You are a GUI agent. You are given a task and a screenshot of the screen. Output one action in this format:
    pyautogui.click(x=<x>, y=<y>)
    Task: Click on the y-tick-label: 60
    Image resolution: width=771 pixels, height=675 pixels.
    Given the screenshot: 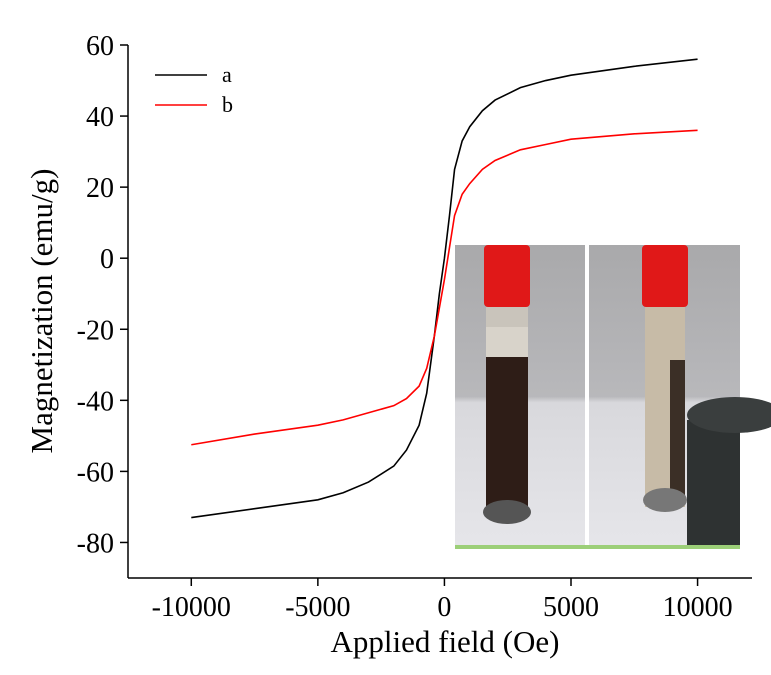 What is the action you would take?
    pyautogui.click(x=100, y=46)
    